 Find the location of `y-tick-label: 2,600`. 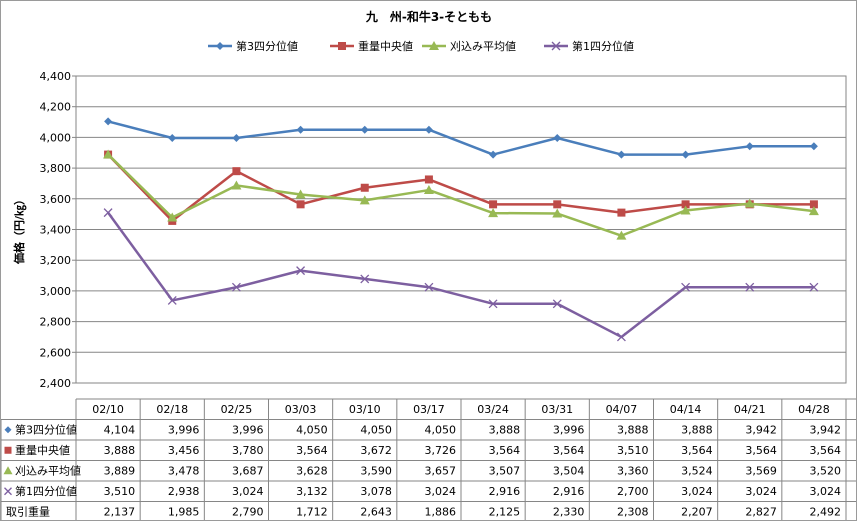

y-tick-label: 2,600 is located at coordinates (56, 352).